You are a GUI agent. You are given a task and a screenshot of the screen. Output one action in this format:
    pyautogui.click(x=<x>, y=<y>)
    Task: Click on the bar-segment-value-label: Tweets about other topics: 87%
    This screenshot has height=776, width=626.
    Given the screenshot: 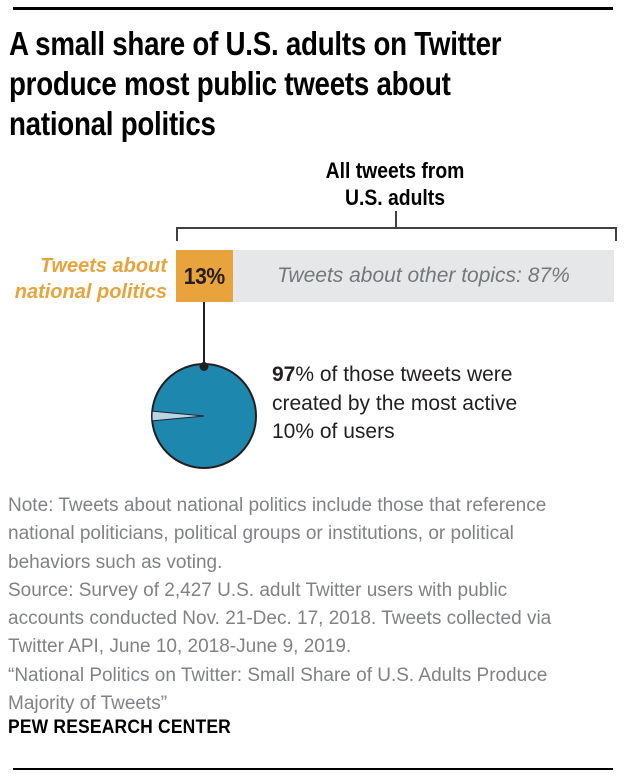 What is the action you would take?
    pyautogui.click(x=423, y=275)
    